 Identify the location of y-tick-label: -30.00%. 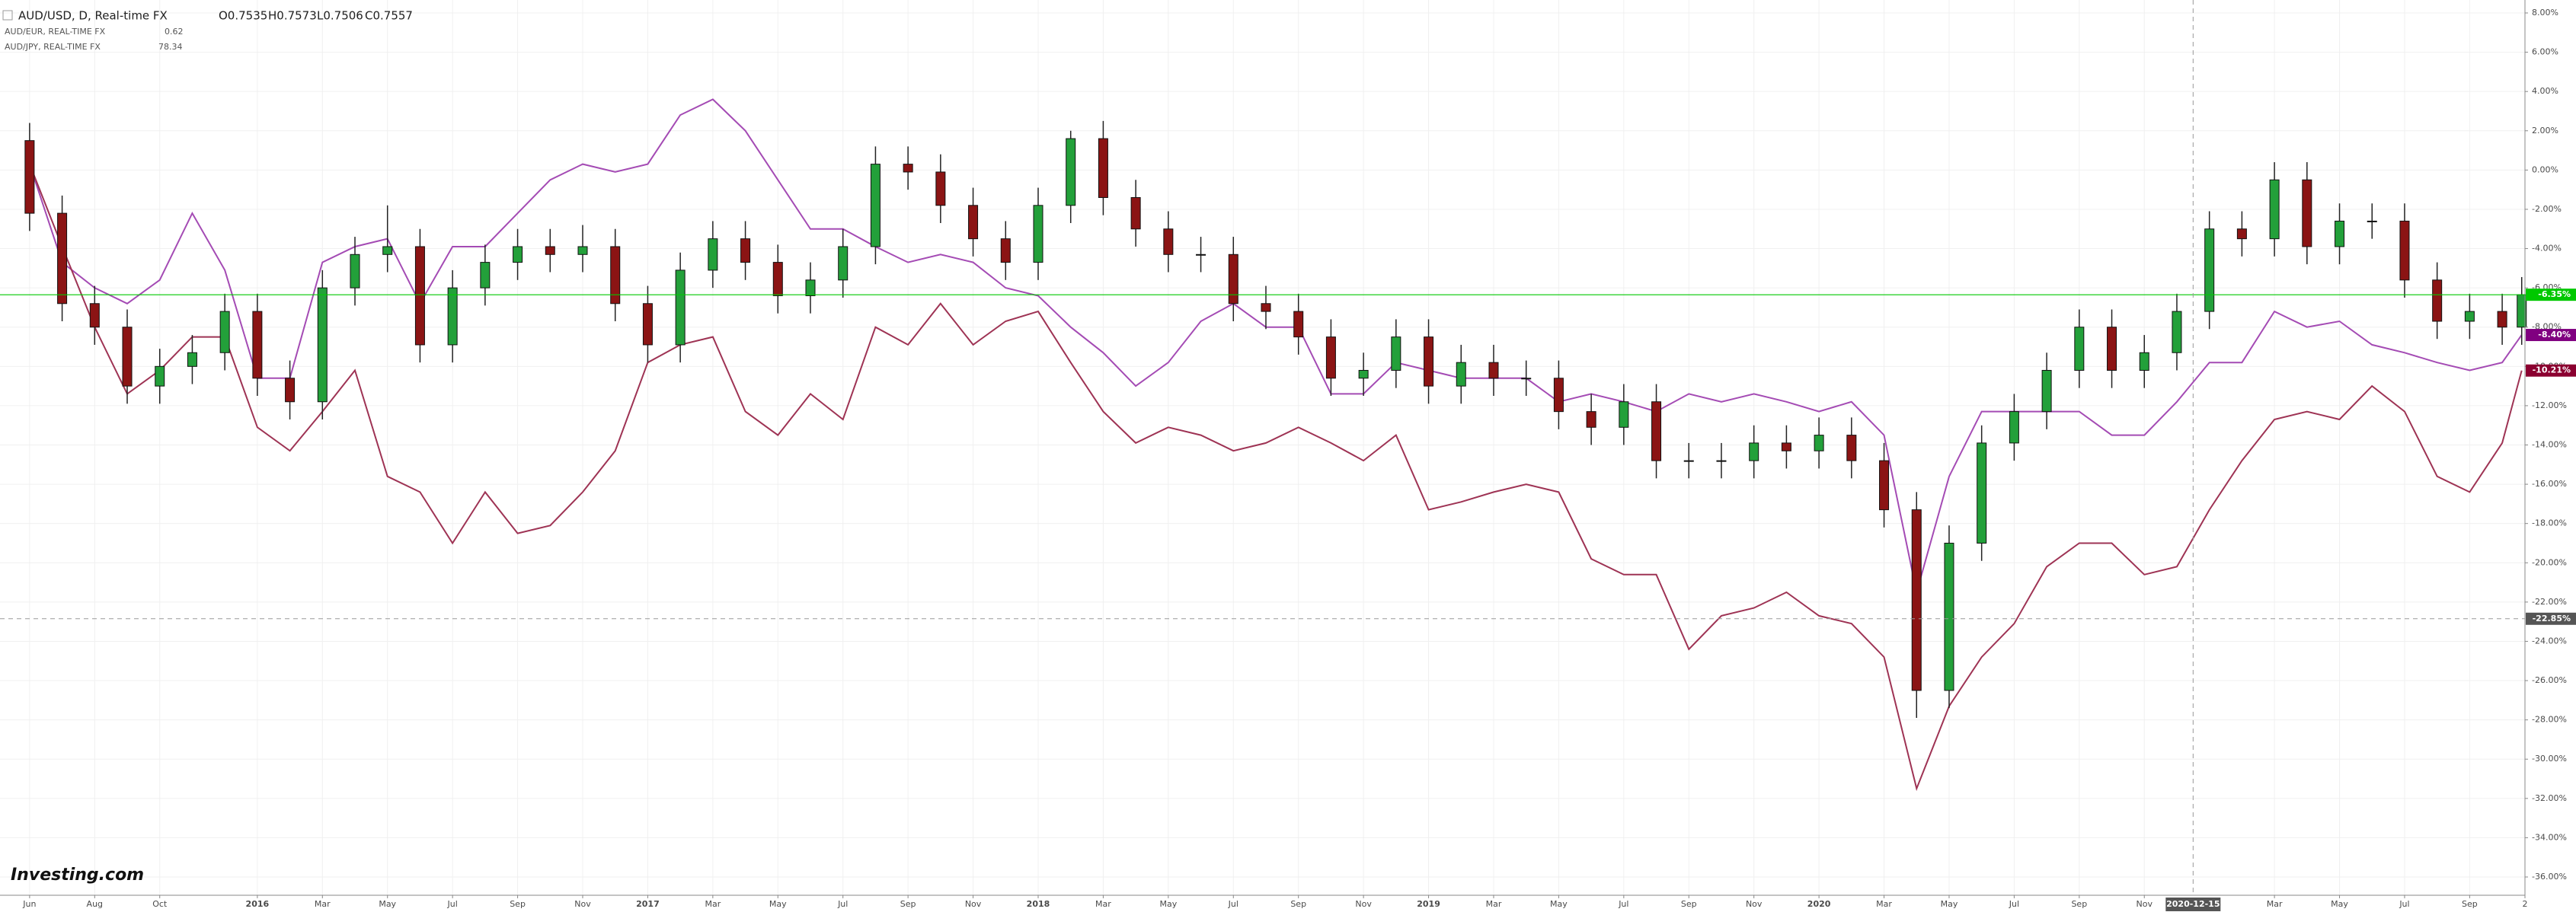
(2549, 759).